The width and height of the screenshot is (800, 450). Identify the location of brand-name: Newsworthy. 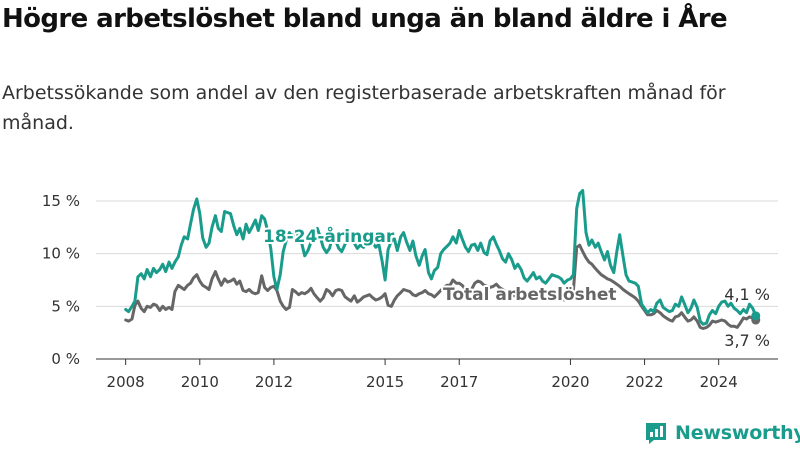
(737, 433).